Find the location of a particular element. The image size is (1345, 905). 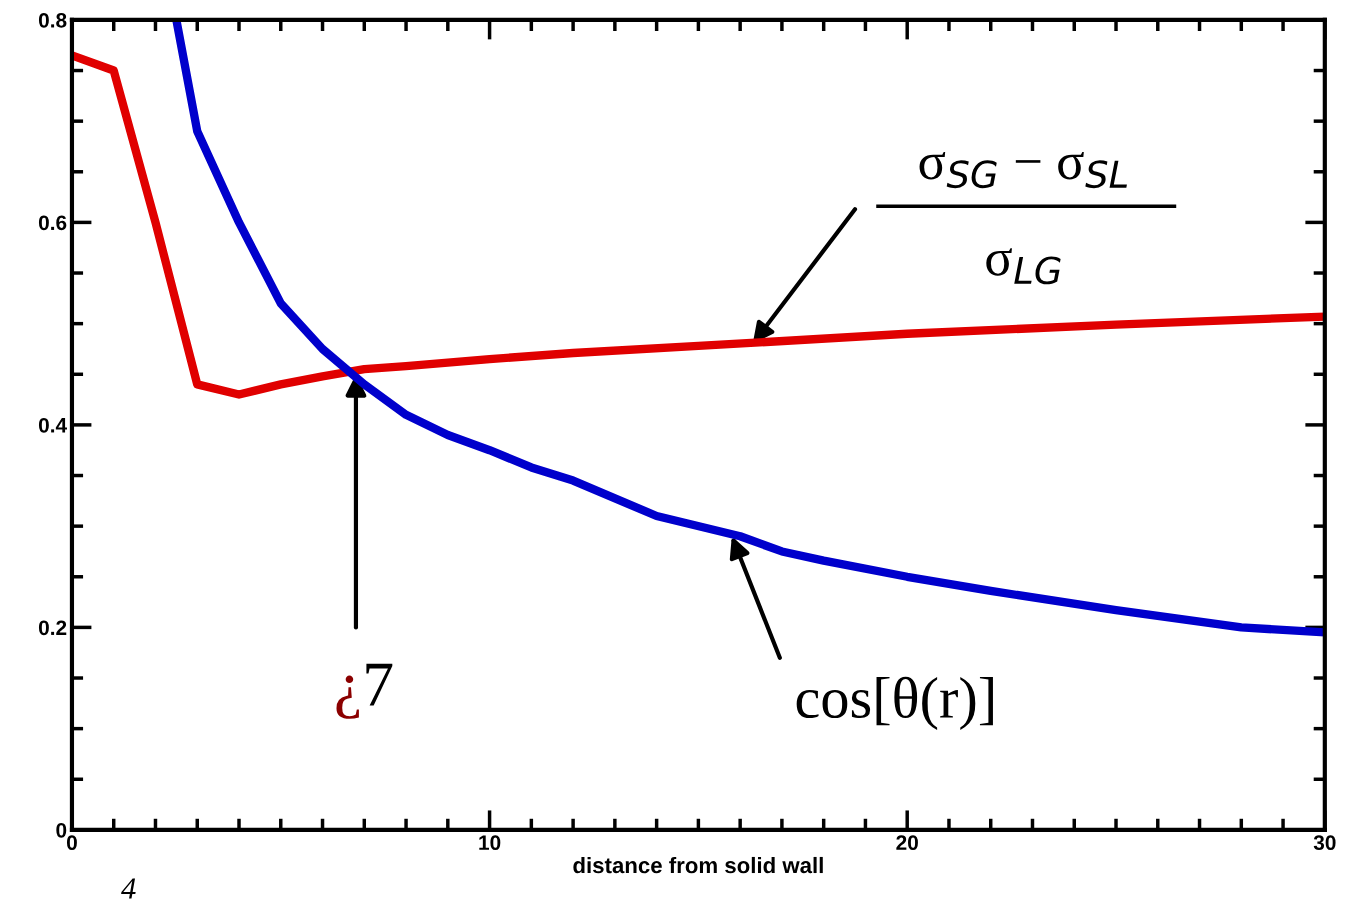

text: 4 is located at coordinates (128, 888).